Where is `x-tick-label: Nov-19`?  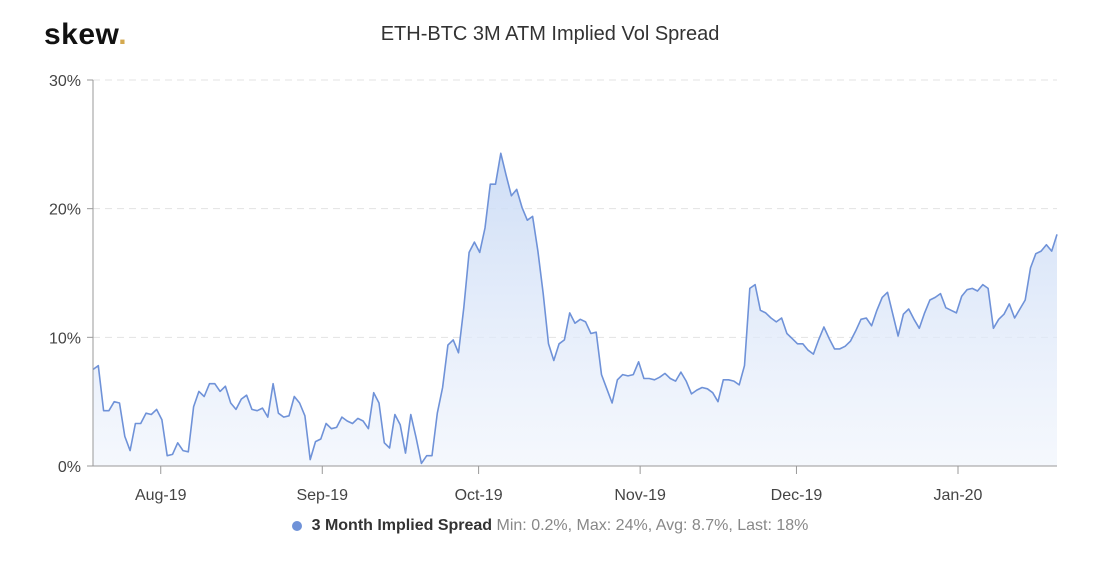
x-tick-label: Nov-19 is located at coordinates (640, 495).